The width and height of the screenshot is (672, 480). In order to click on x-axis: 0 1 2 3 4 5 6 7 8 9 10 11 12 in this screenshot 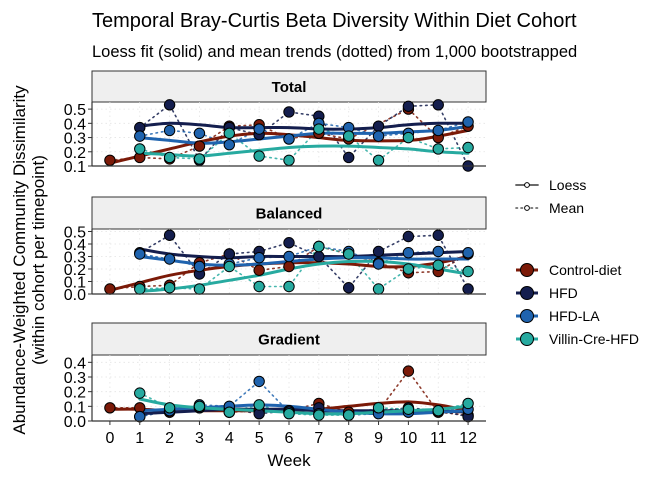, I will do `click(291, 434)`.